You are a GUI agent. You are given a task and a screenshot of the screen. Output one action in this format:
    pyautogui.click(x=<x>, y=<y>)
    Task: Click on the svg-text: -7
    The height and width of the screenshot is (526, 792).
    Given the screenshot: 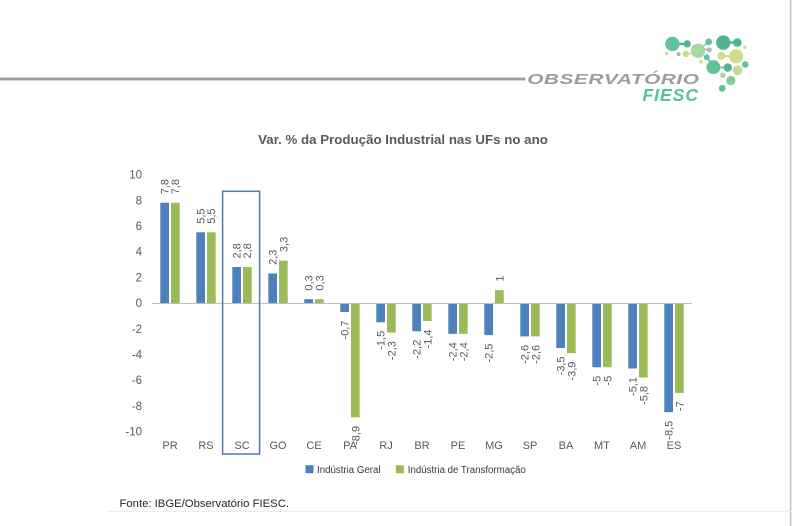 What is the action you would take?
    pyautogui.click(x=680, y=406)
    